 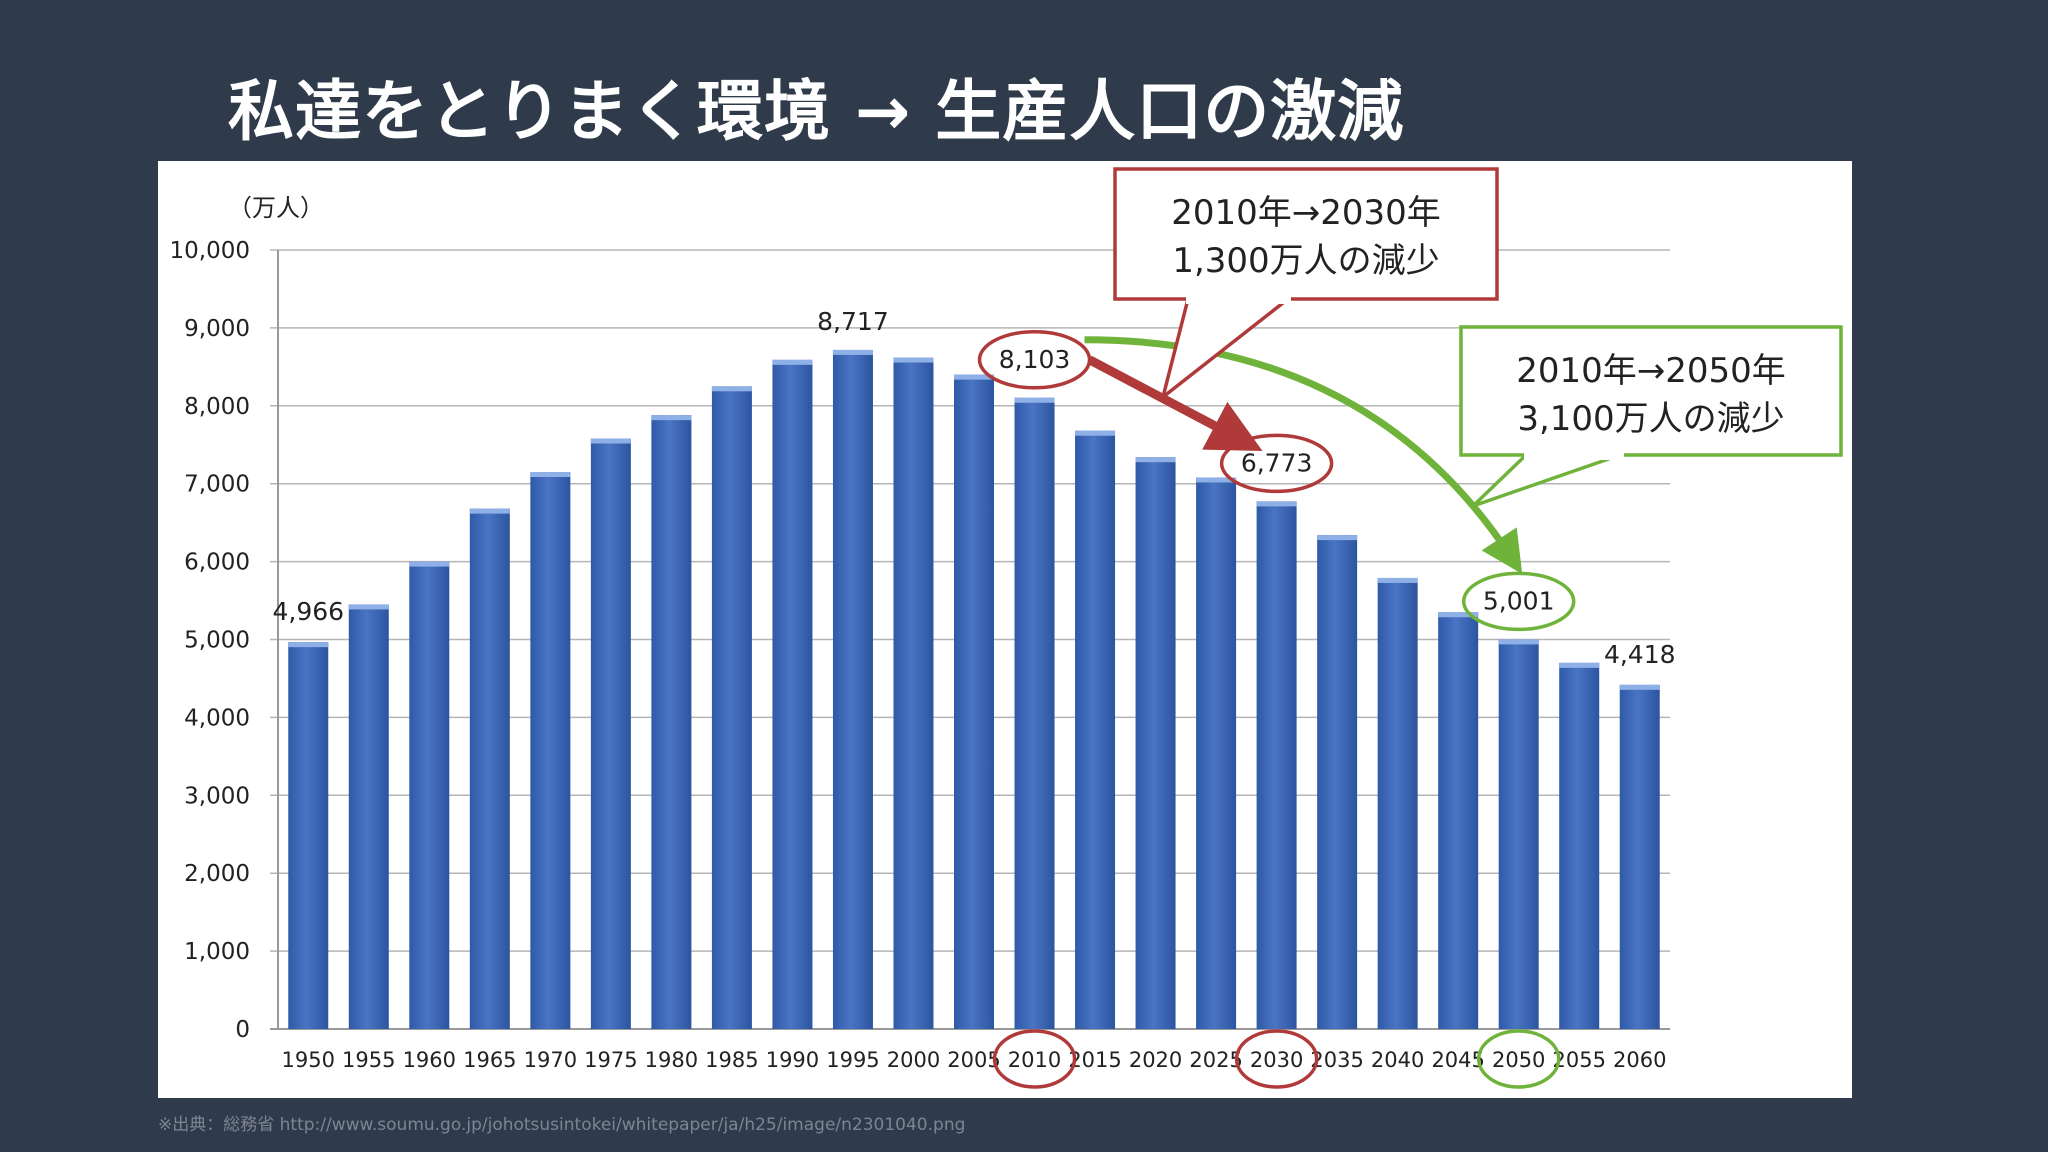 What do you see at coordinates (1227, 349) in the screenshot?
I see `callout-2010-2030-tail` at bounding box center [1227, 349].